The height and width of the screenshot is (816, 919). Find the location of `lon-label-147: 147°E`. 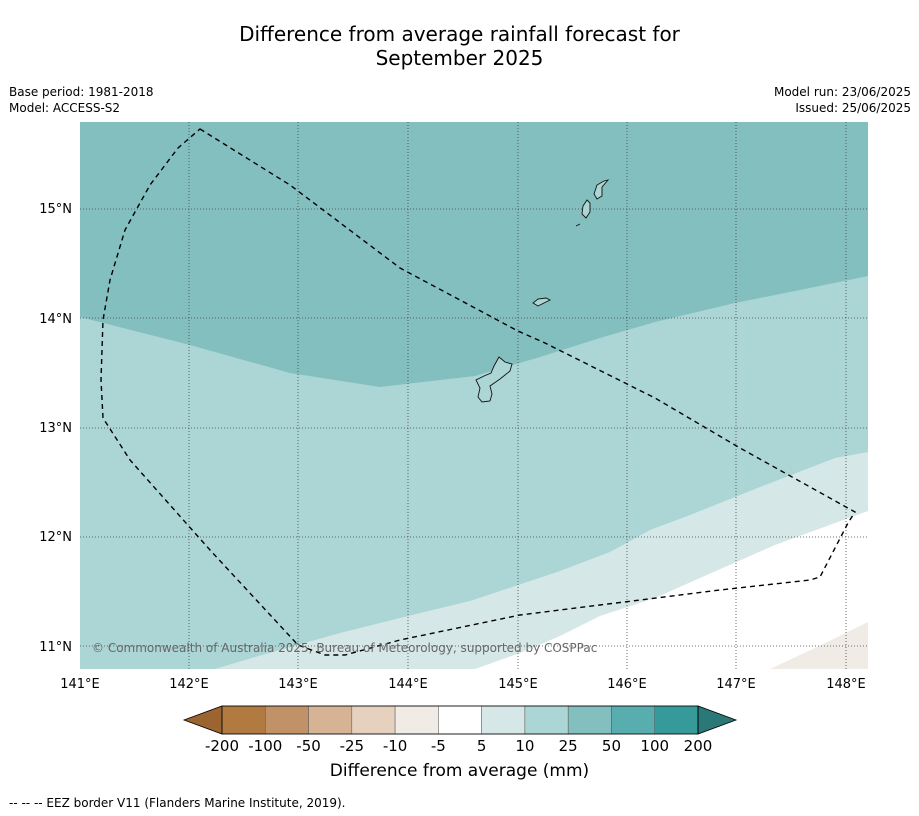

lon-label-147: 147°E is located at coordinates (736, 684).